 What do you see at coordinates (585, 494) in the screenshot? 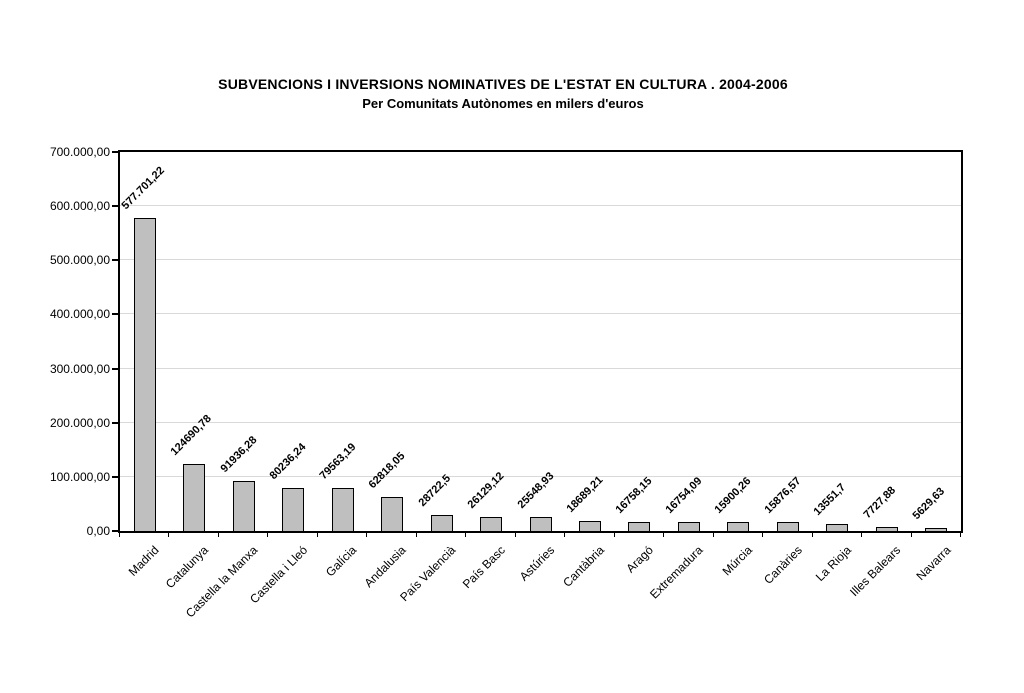
I see `bar-value-label: 18689,21` at bounding box center [585, 494].